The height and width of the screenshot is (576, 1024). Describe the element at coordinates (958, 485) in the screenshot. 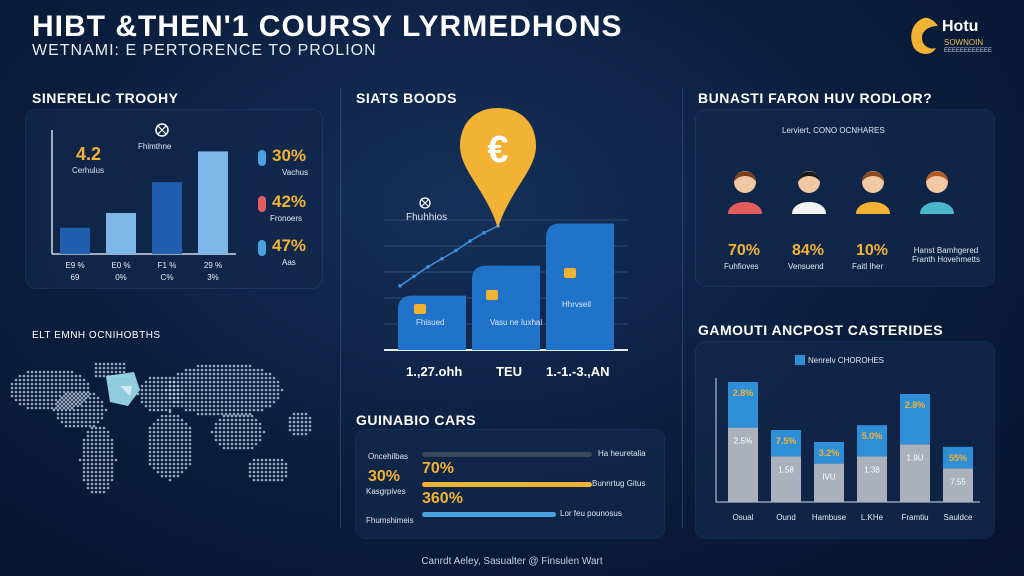

I see `stack-bar-lower` at that location.